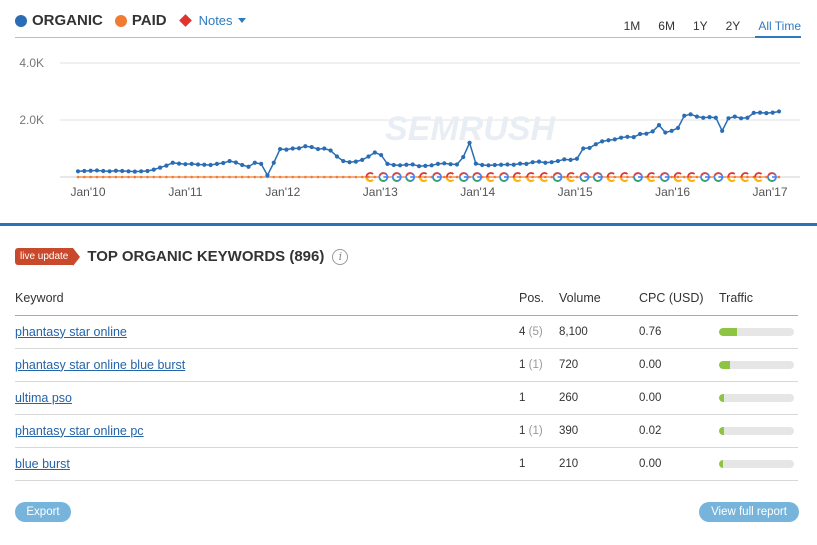  Describe the element at coordinates (749, 512) in the screenshot. I see `view-full-report-button: View full report` at that location.